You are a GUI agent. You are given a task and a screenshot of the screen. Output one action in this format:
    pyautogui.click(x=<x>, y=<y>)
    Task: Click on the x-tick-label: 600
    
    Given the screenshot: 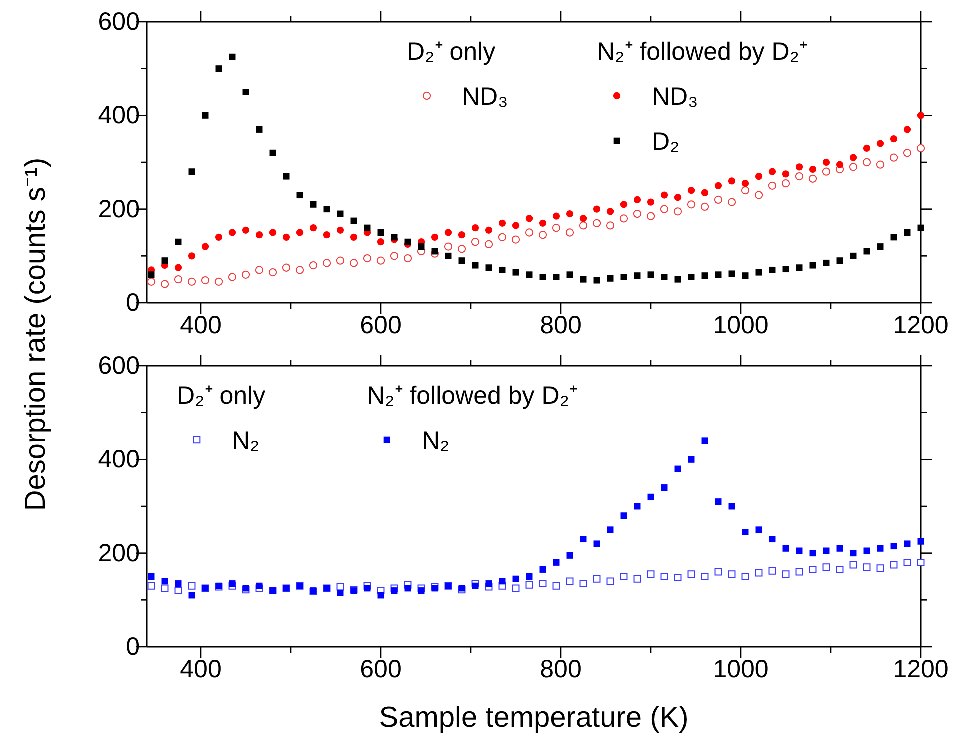 What is the action you would take?
    pyautogui.click(x=381, y=670)
    